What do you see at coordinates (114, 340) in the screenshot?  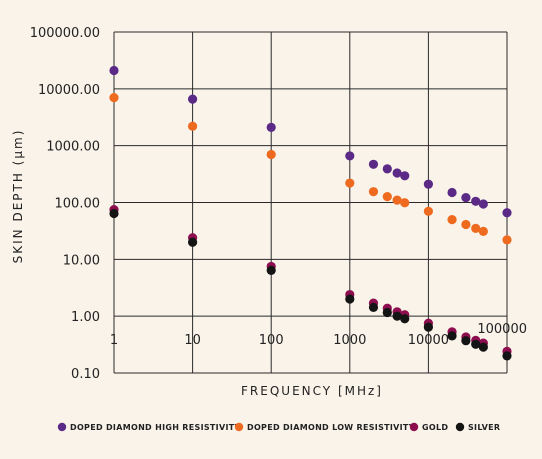 I see `x-tick-label: 1` at bounding box center [114, 340].